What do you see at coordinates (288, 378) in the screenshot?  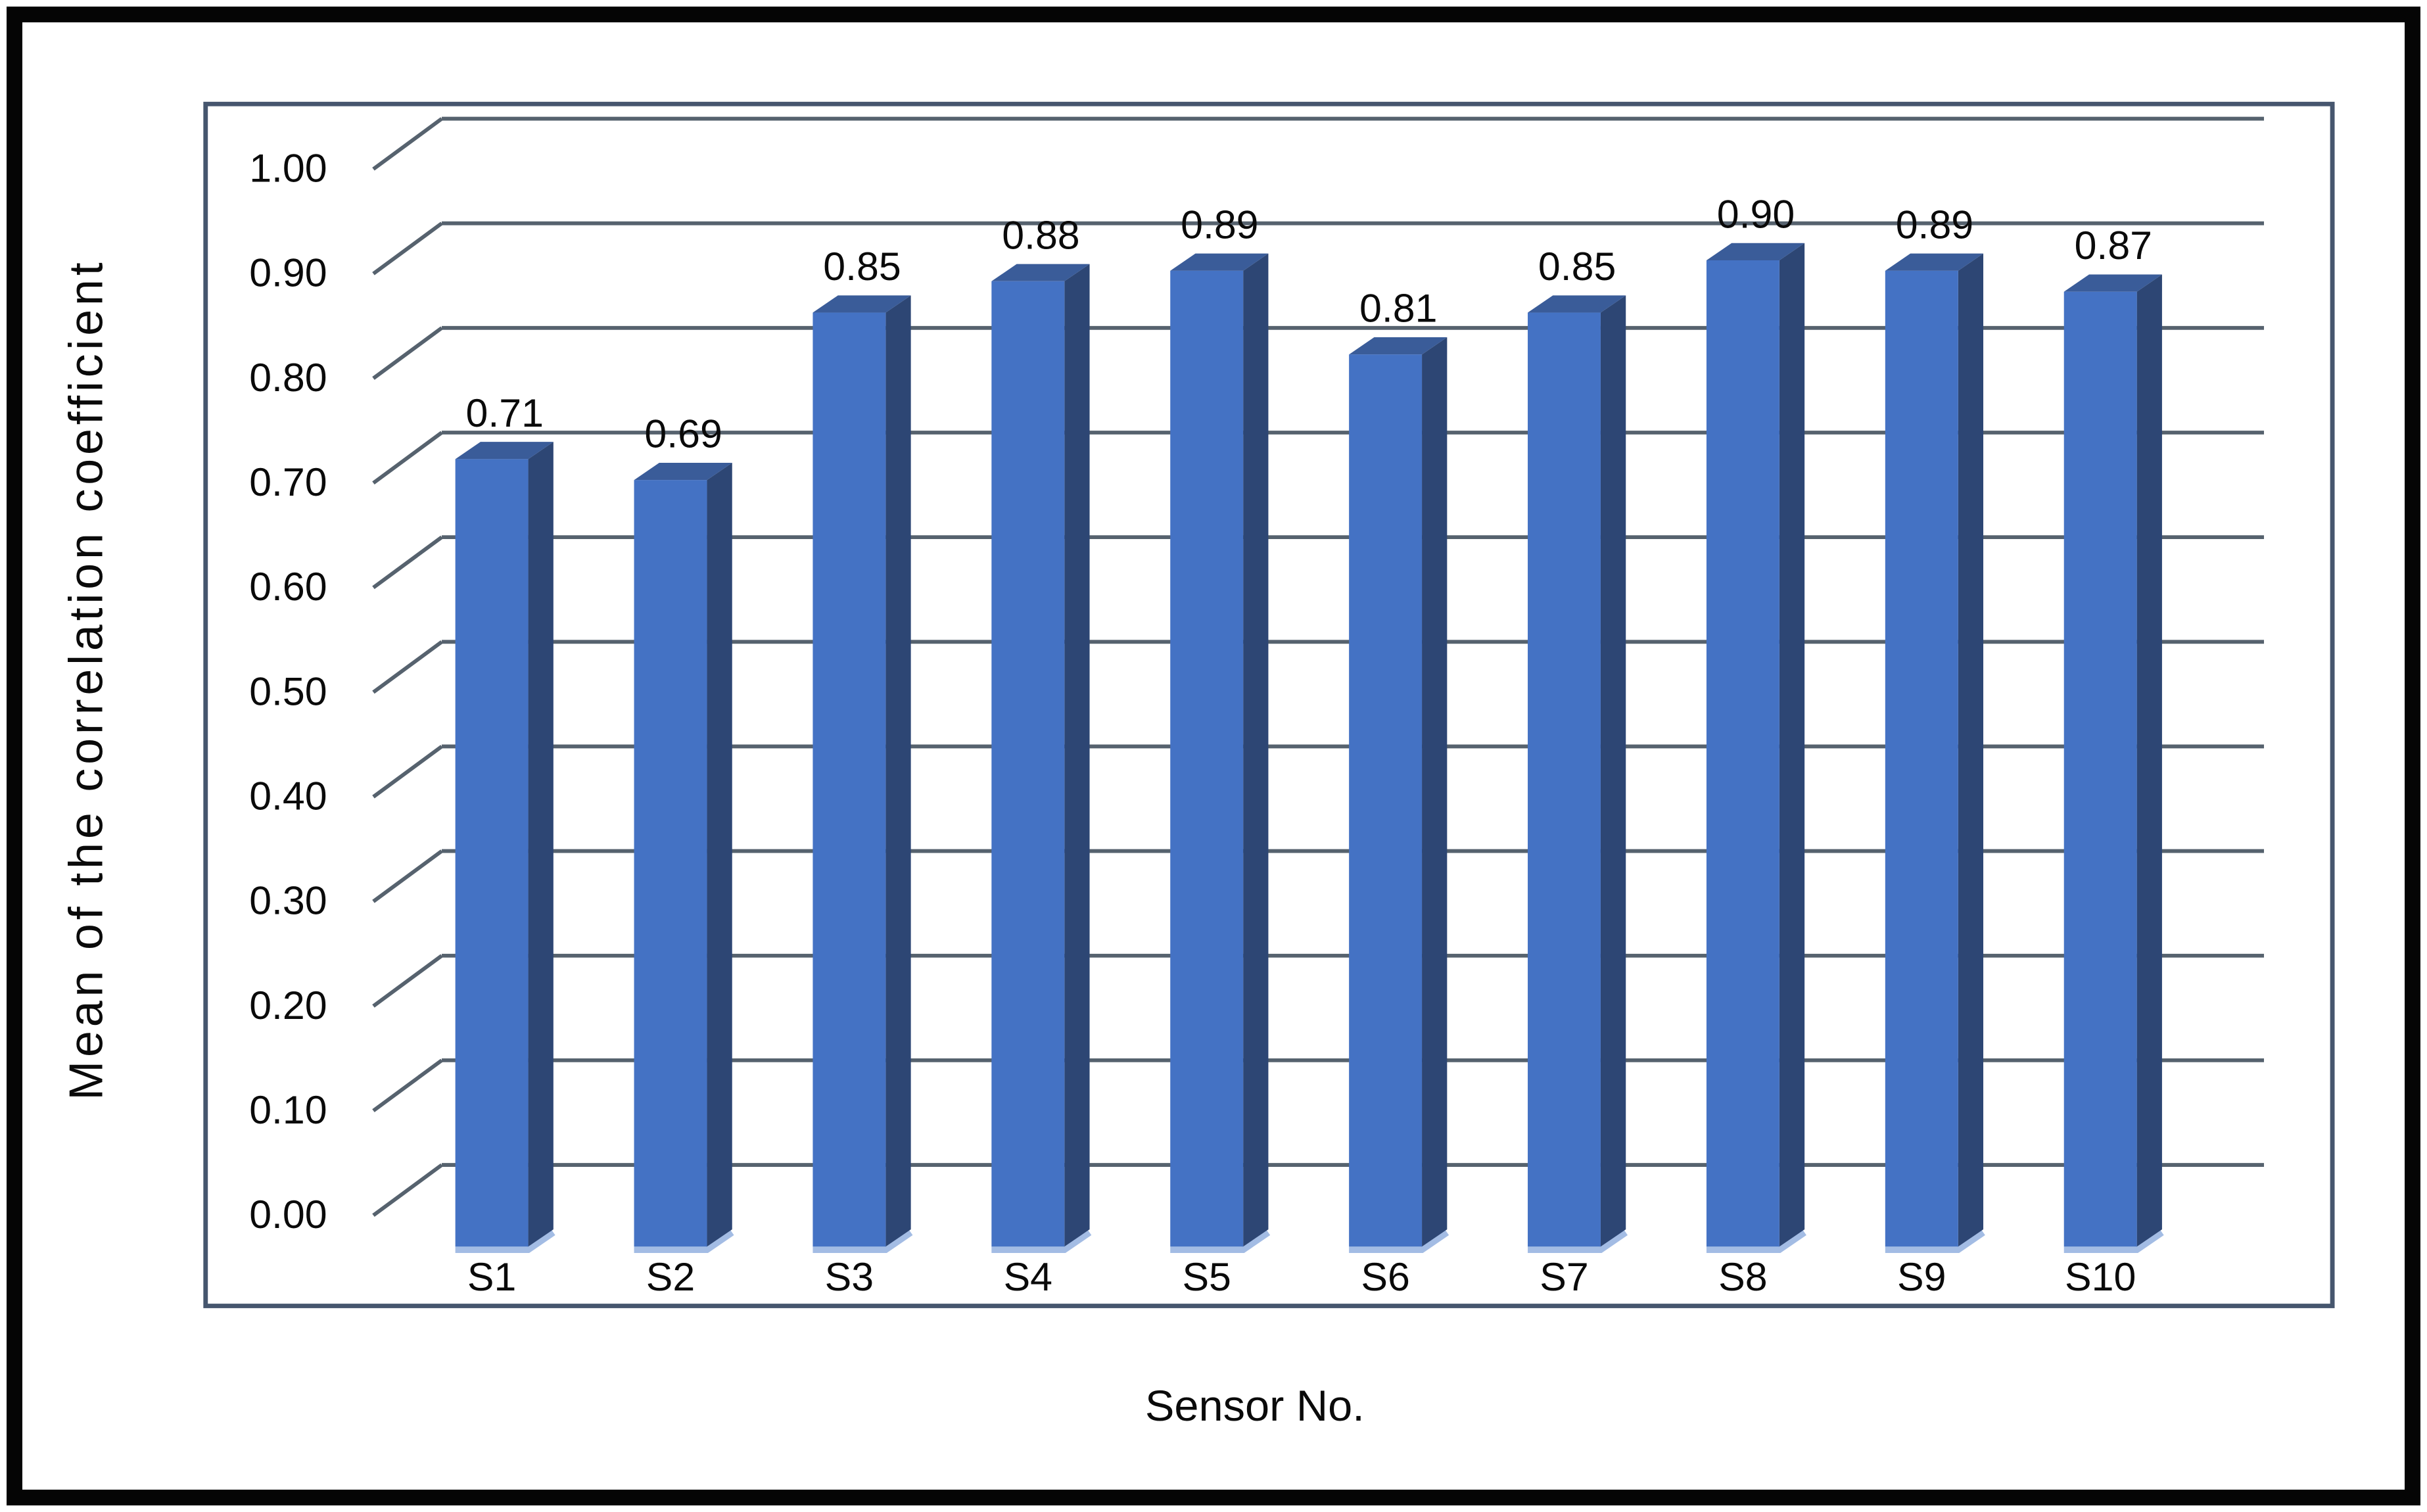 I see `y-tick-label: 0.80` at bounding box center [288, 378].